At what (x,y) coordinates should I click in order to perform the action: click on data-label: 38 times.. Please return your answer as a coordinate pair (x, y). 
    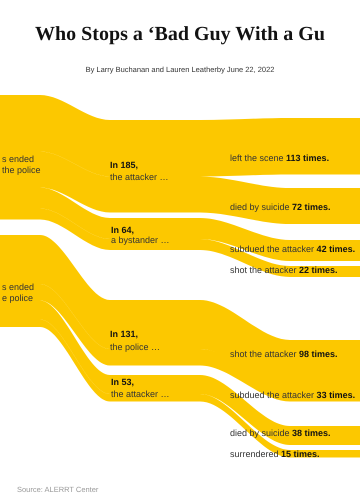
    Looking at the image, I should click on (311, 433).